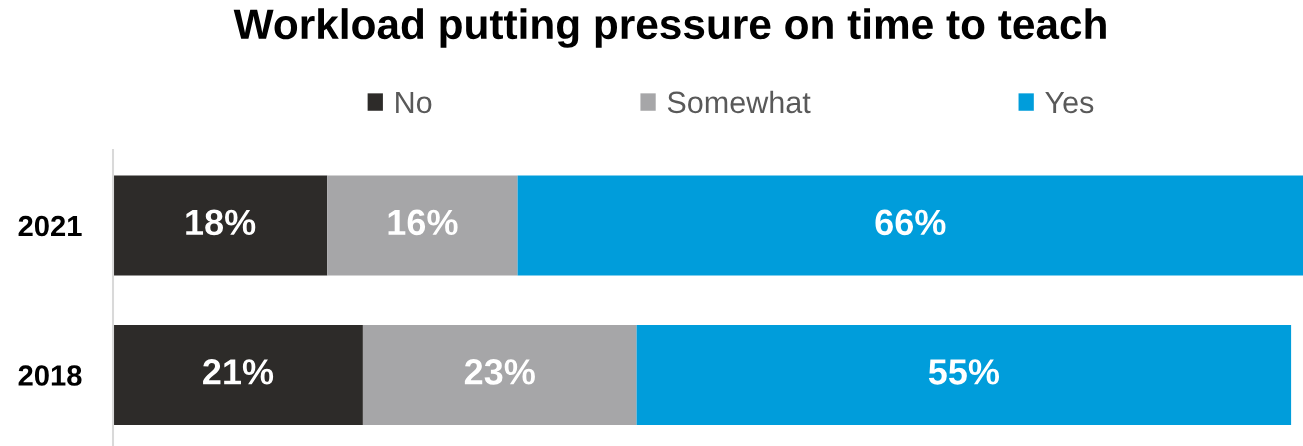 Image resolution: width=1303 pixels, height=446 pixels. Describe the element at coordinates (238, 372) in the screenshot. I see `data-label: 21%` at that location.